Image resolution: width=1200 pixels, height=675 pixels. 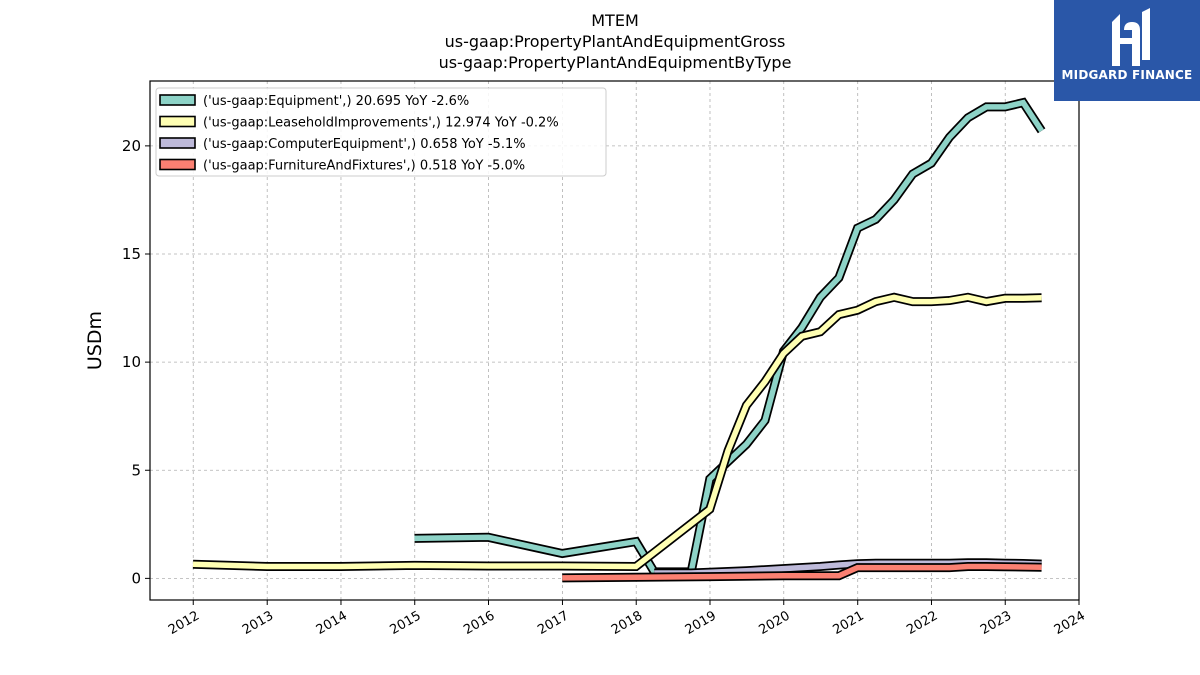 What do you see at coordinates (701, 623) in the screenshot?
I see `x-tick-label: 2019` at bounding box center [701, 623].